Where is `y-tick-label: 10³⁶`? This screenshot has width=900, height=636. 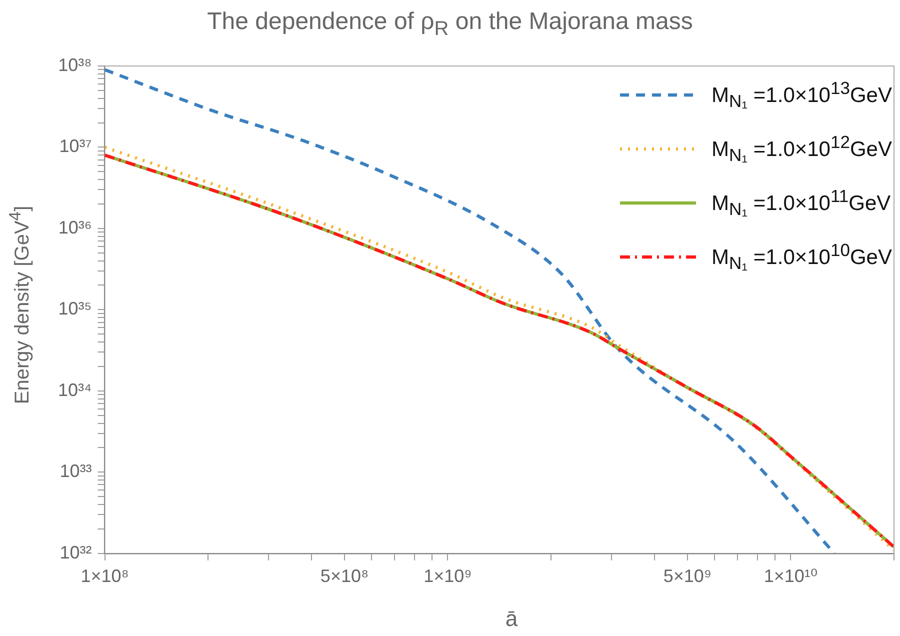
y-tick-label: 10³⁶ is located at coordinates (75, 227).